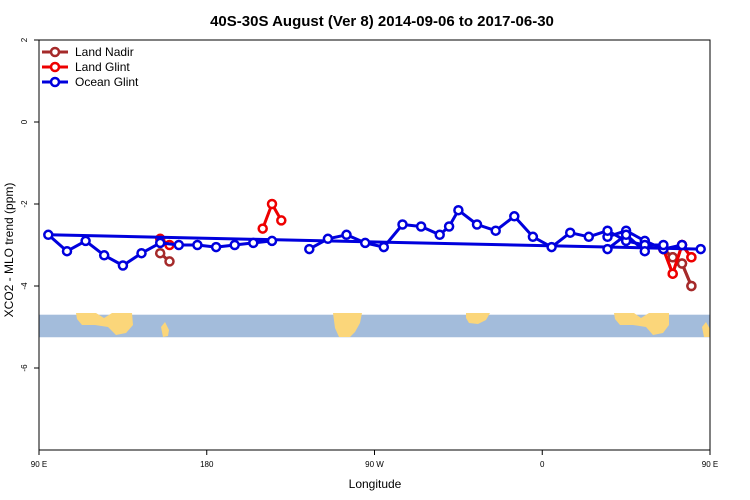 The height and width of the screenshot is (500, 750). Describe the element at coordinates (29, 204) in the screenshot. I see `y-axis: 2 0 -2 -4 -6` at that location.